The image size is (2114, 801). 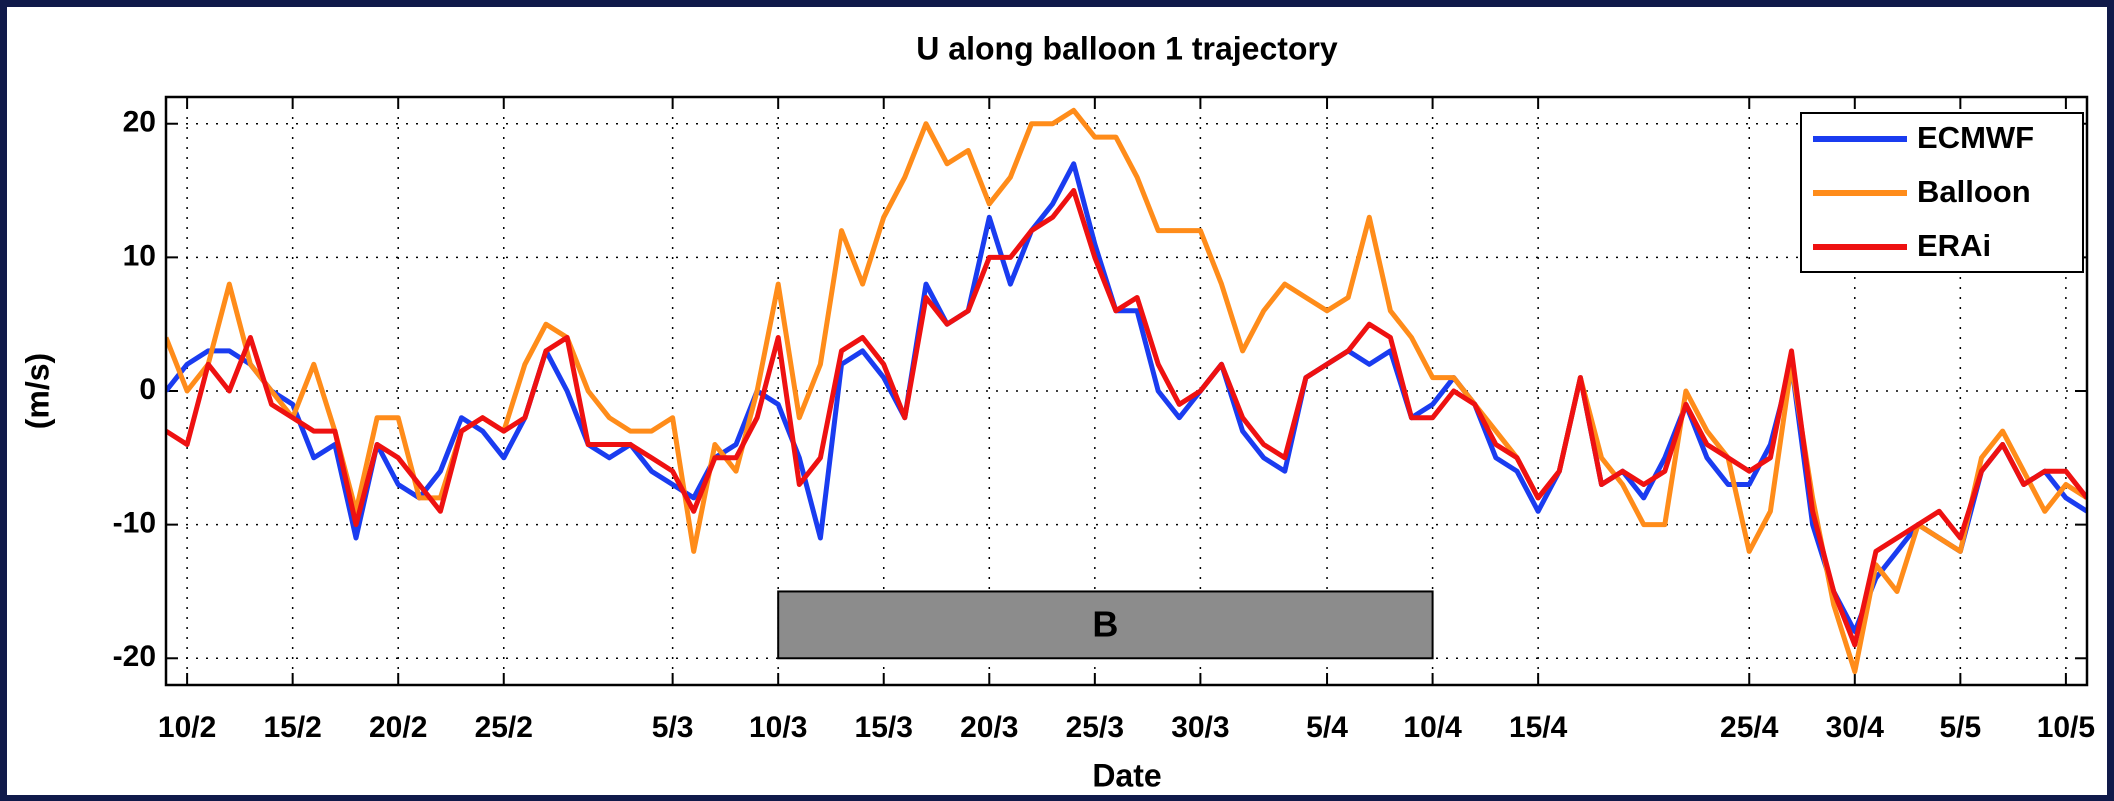 I want to click on x-tick-label: 5/4, so click(x=1327, y=727).